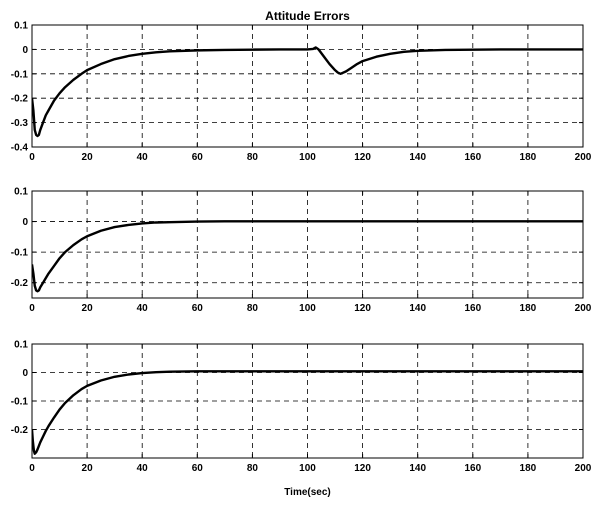  I want to click on x-axis-label: Time(sec), so click(307, 492).